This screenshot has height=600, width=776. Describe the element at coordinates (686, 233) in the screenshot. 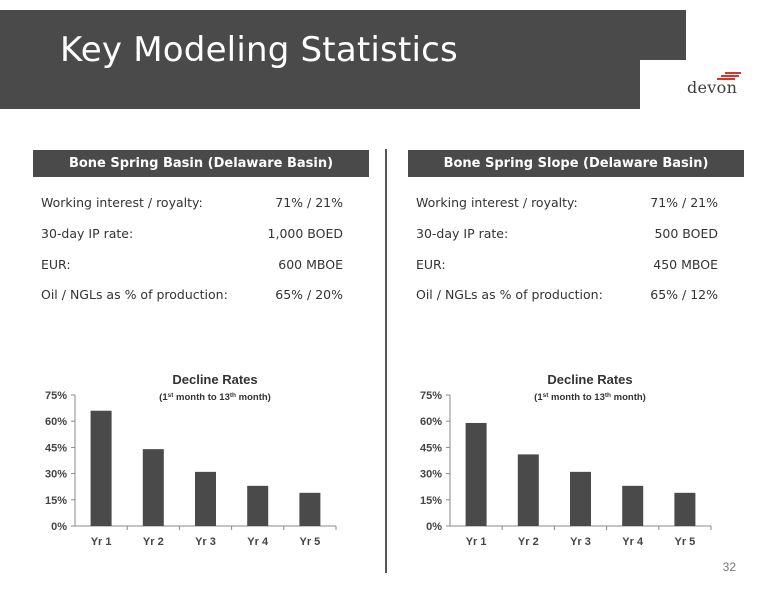

I see `stat-value: 500 BOED` at that location.